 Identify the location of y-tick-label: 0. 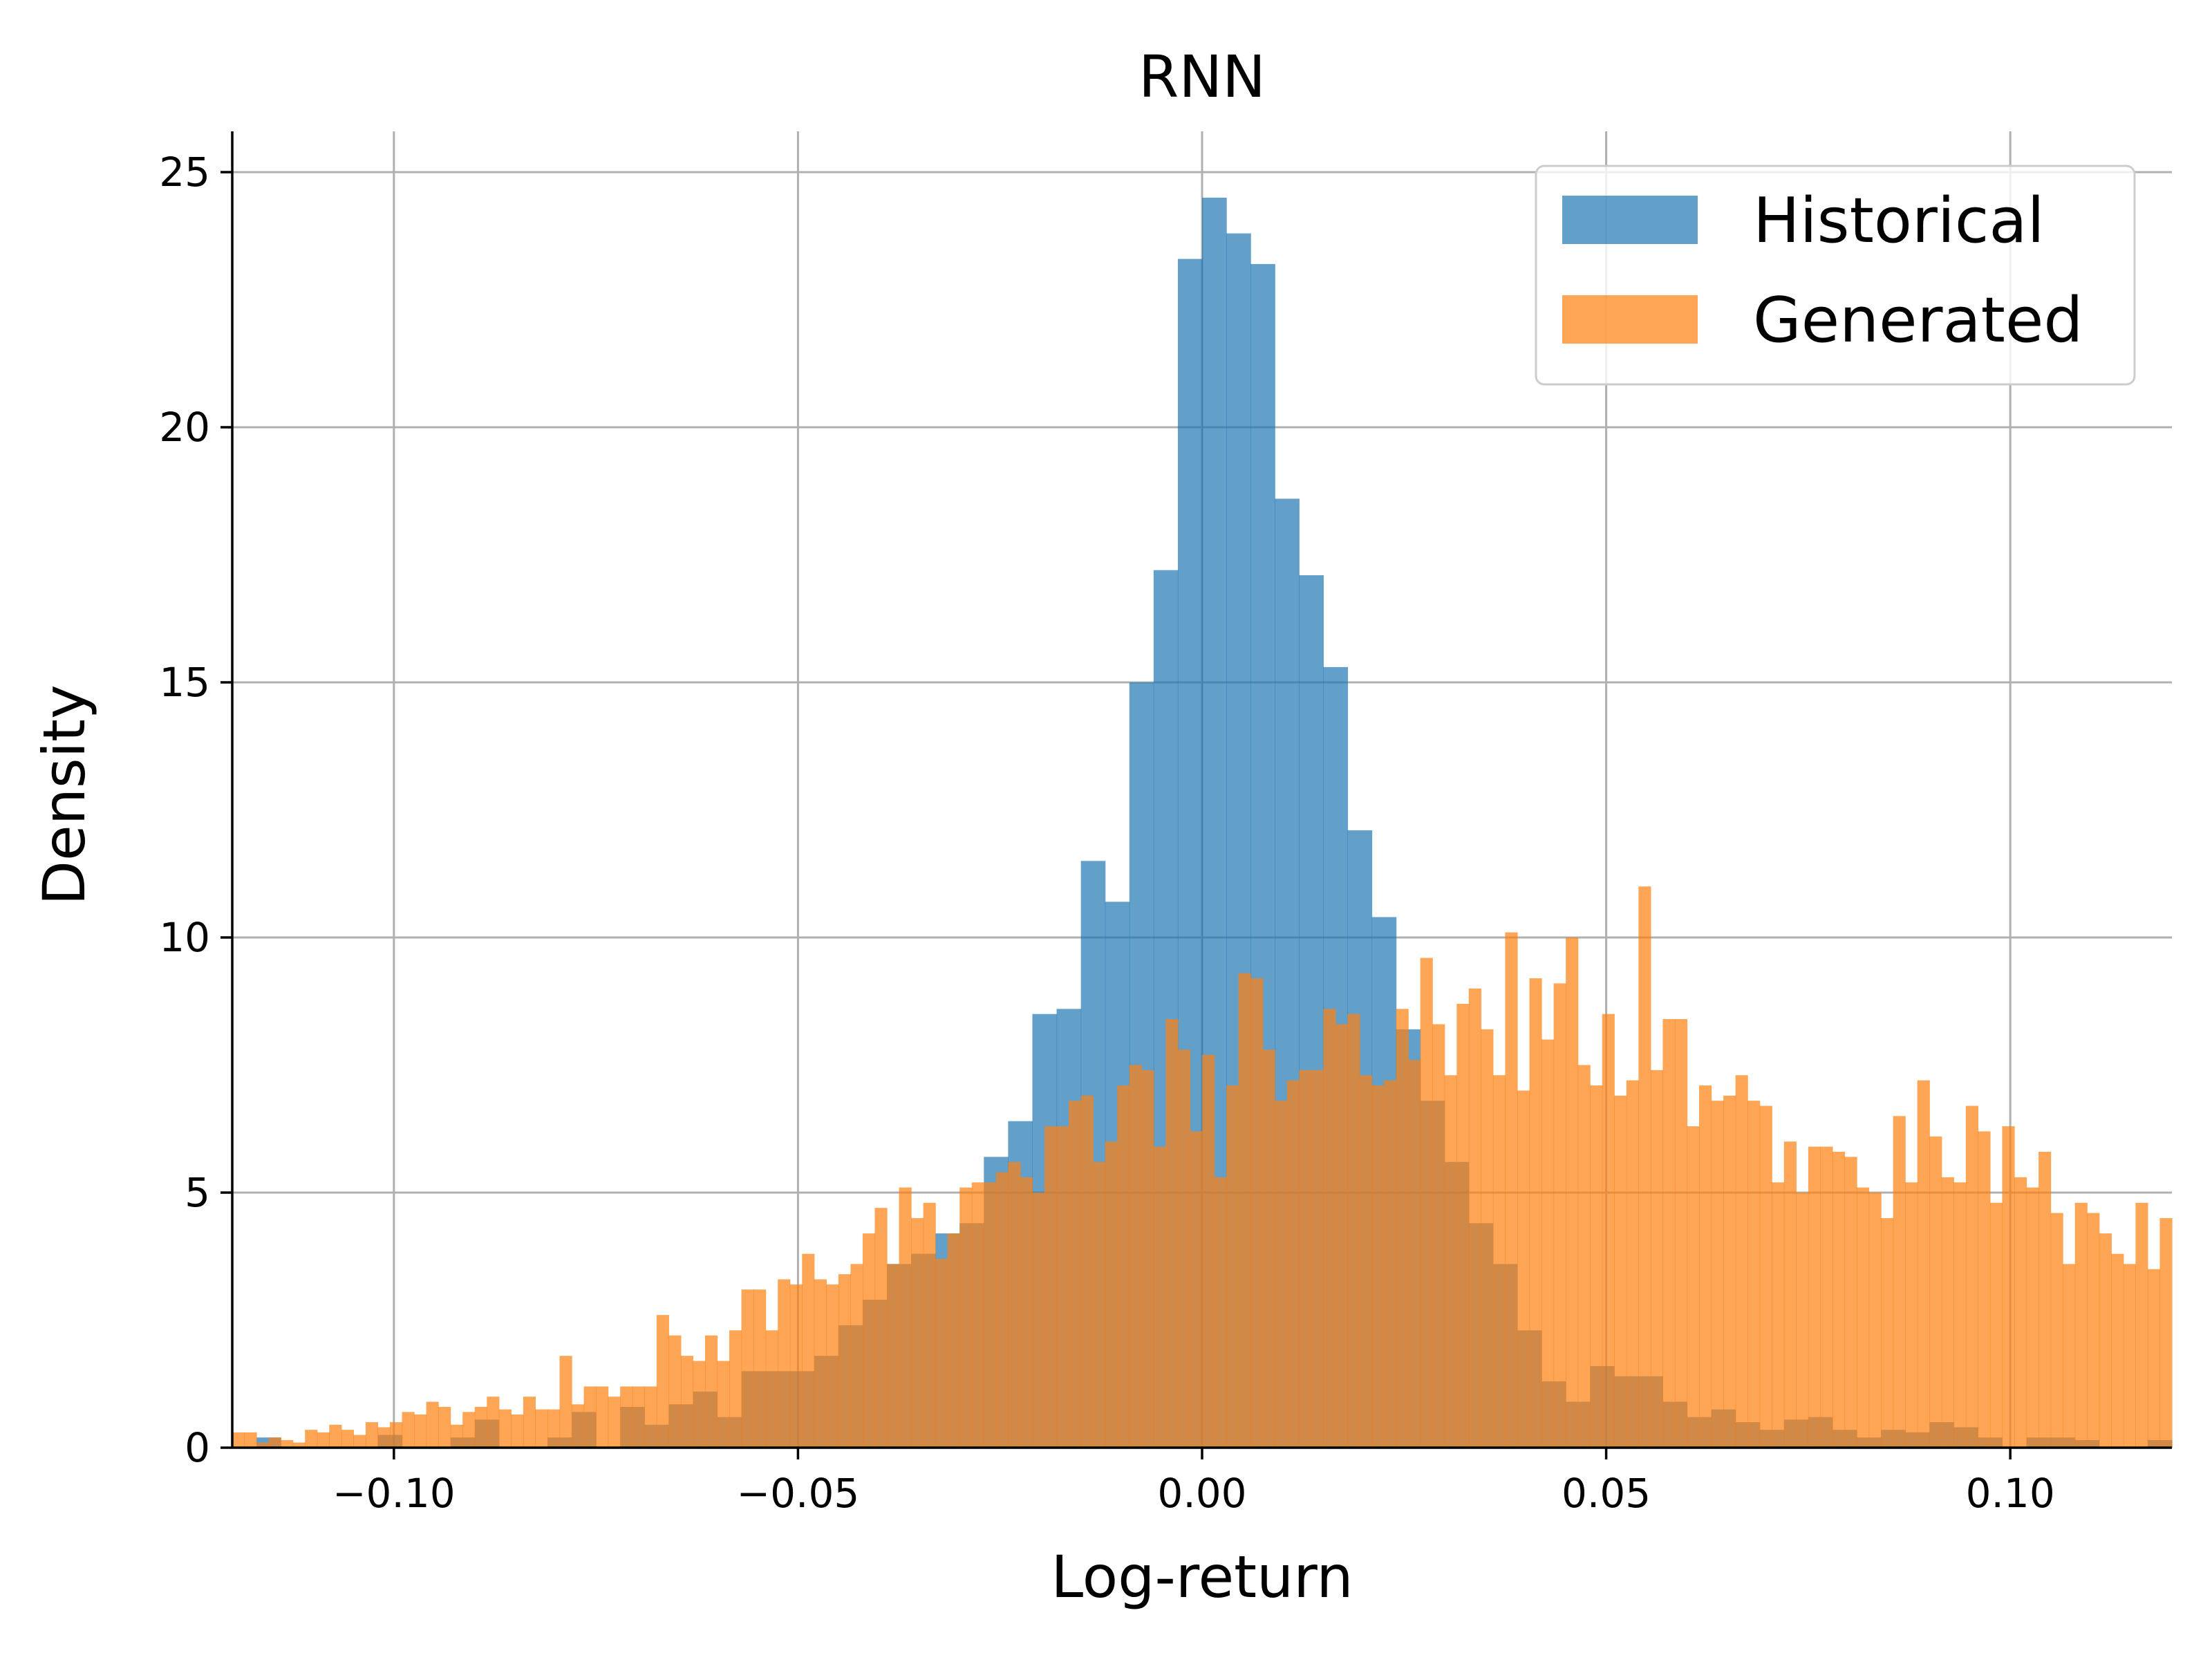
(198, 1448).